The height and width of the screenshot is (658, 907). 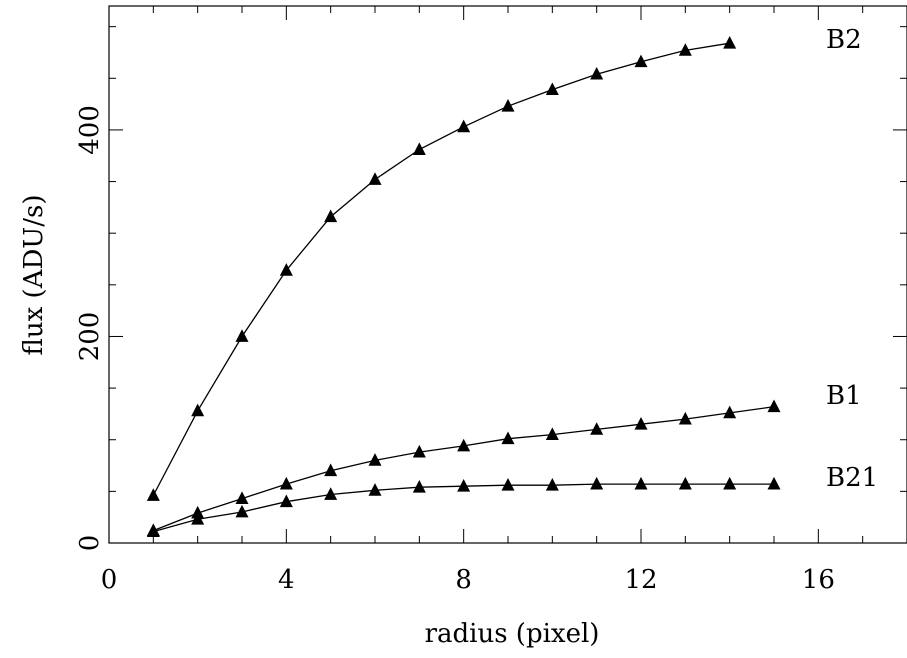 I want to click on y-tick-label: 0, so click(x=90, y=543).